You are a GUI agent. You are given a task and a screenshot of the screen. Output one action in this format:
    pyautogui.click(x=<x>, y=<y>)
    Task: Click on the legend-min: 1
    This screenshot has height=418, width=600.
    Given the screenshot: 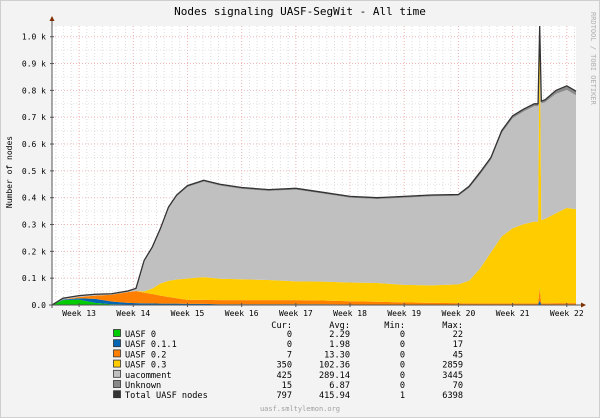 What is the action you would take?
    pyautogui.click(x=402, y=396)
    